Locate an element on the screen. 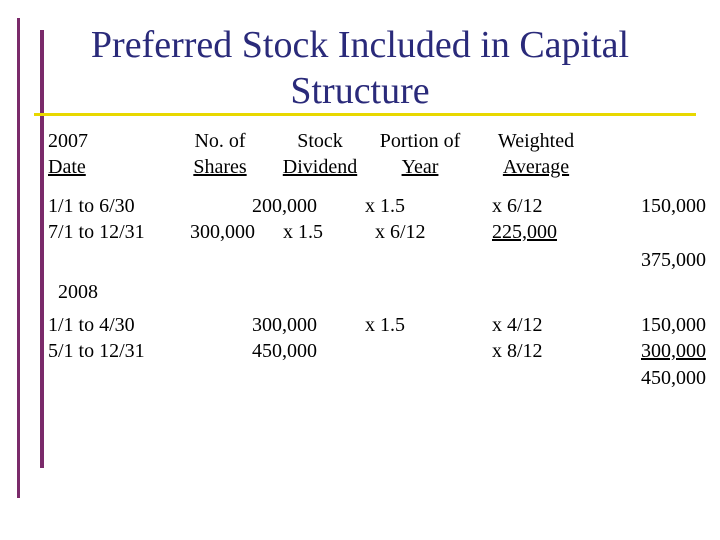 The image size is (720, 540). header-date-line-2: Date is located at coordinates (67, 167).